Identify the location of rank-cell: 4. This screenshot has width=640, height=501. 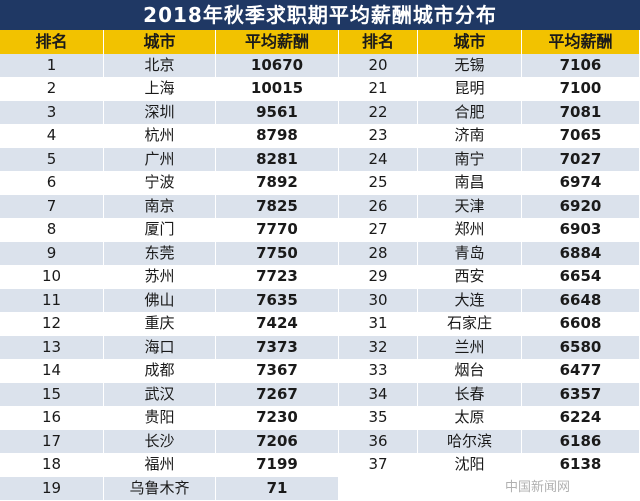
(52, 136).